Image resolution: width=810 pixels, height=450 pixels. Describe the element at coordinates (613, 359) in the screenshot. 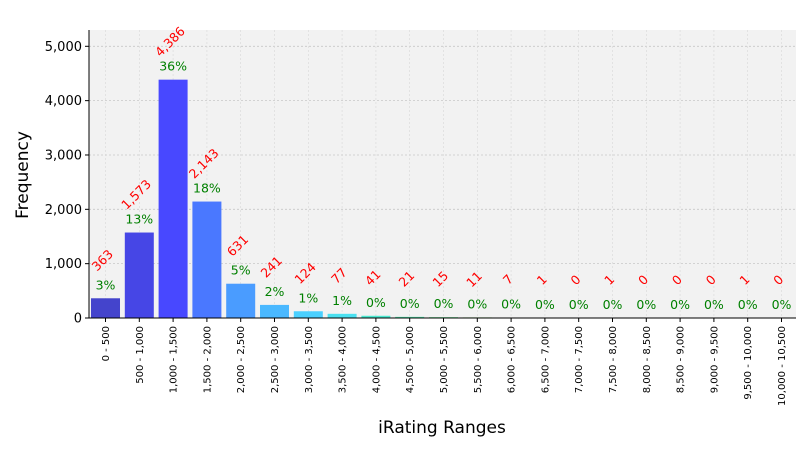

I see `x-tick-label: 7,500 - 8,000` at that location.